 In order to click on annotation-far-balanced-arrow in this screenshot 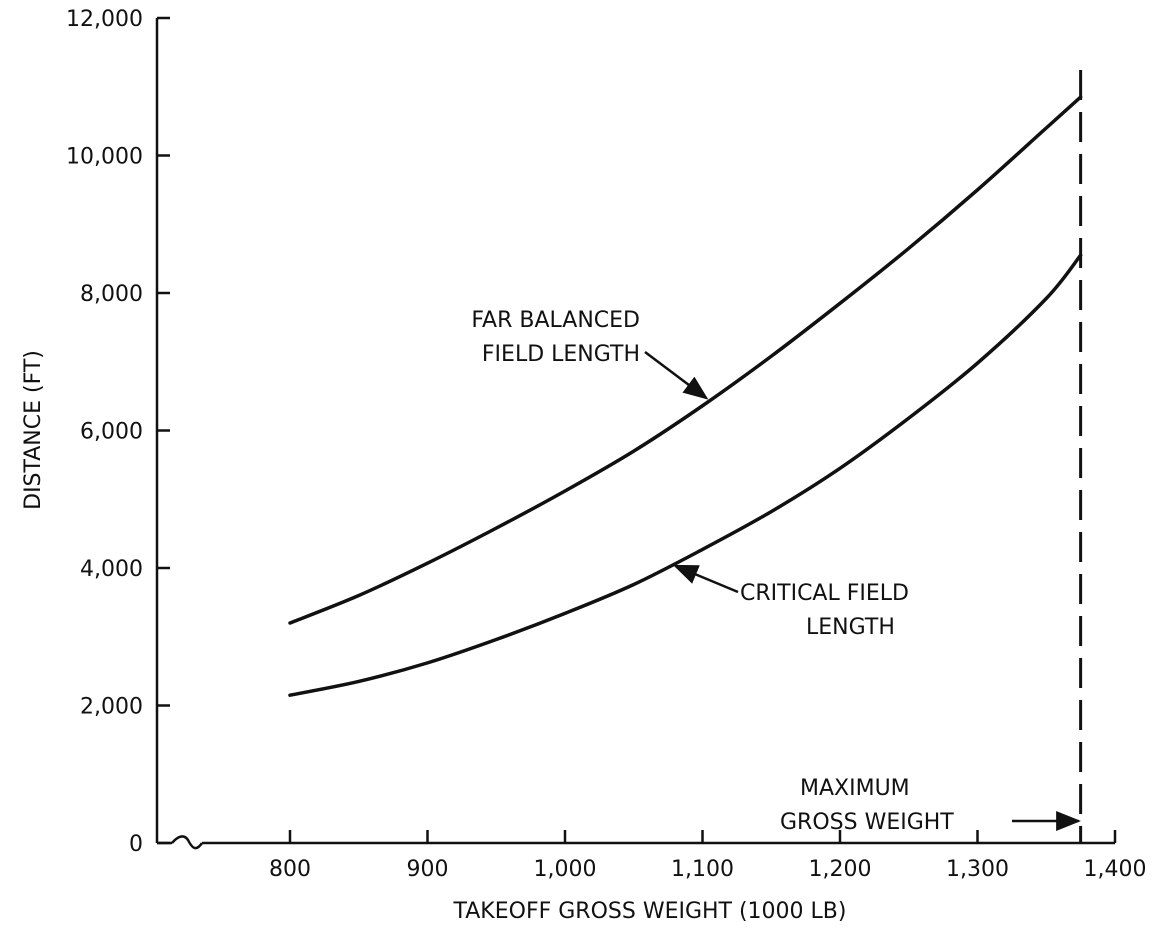, I will do `click(676, 375)`.